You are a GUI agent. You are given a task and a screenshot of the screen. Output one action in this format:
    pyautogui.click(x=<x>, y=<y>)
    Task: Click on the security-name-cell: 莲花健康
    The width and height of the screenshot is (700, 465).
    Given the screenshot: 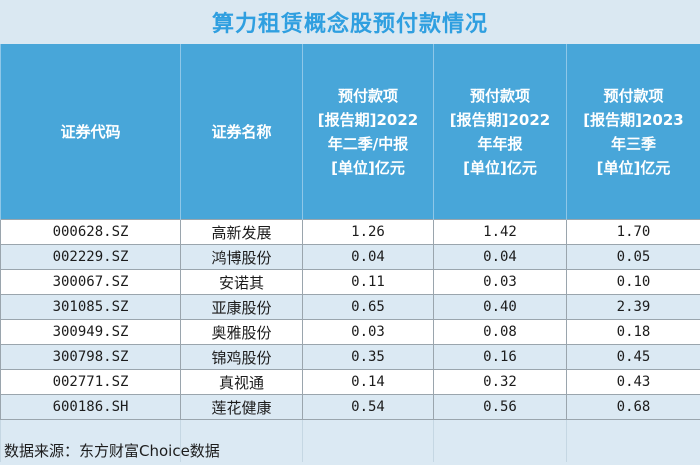 What is the action you would take?
    pyautogui.click(x=241, y=407)
    